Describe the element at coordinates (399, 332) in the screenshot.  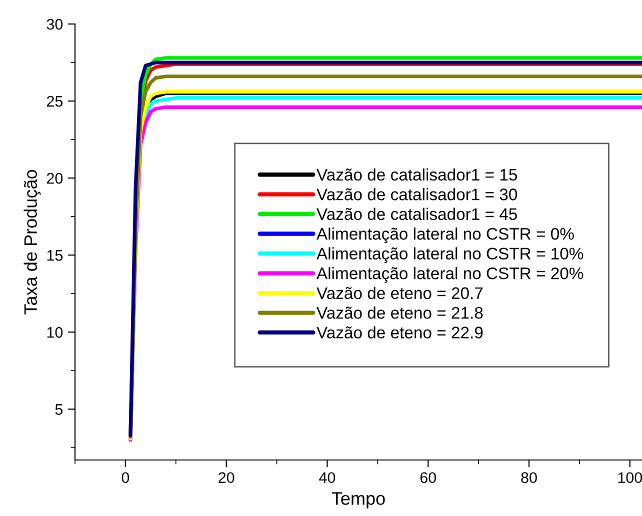
I see `legend-label: Vazão de eteno = 22.9` at that location.